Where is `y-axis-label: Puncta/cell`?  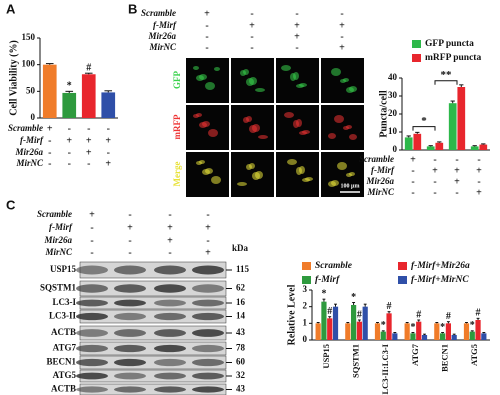 y-axis-label: Puncta/cell is located at coordinates (383, 113).